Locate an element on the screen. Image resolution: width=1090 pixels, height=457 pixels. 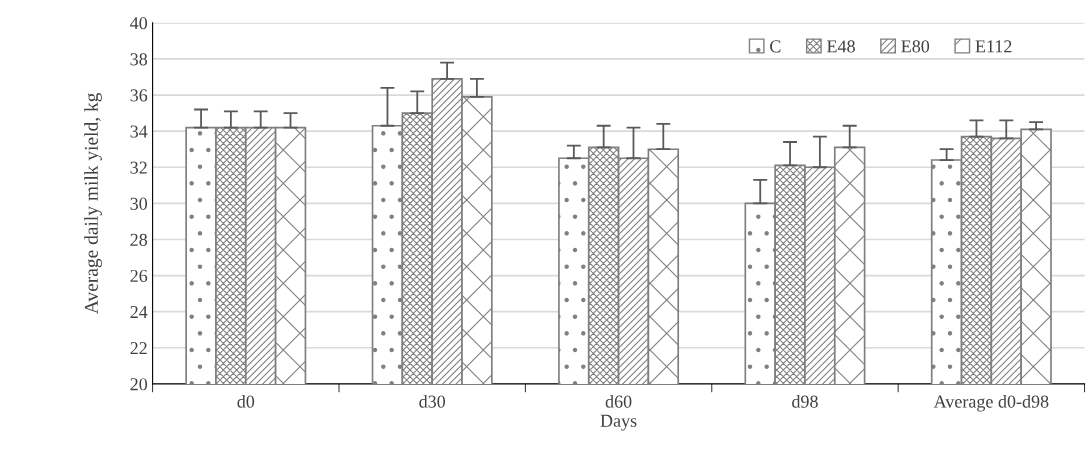
y-tick-label: 32 is located at coordinates (138, 167).